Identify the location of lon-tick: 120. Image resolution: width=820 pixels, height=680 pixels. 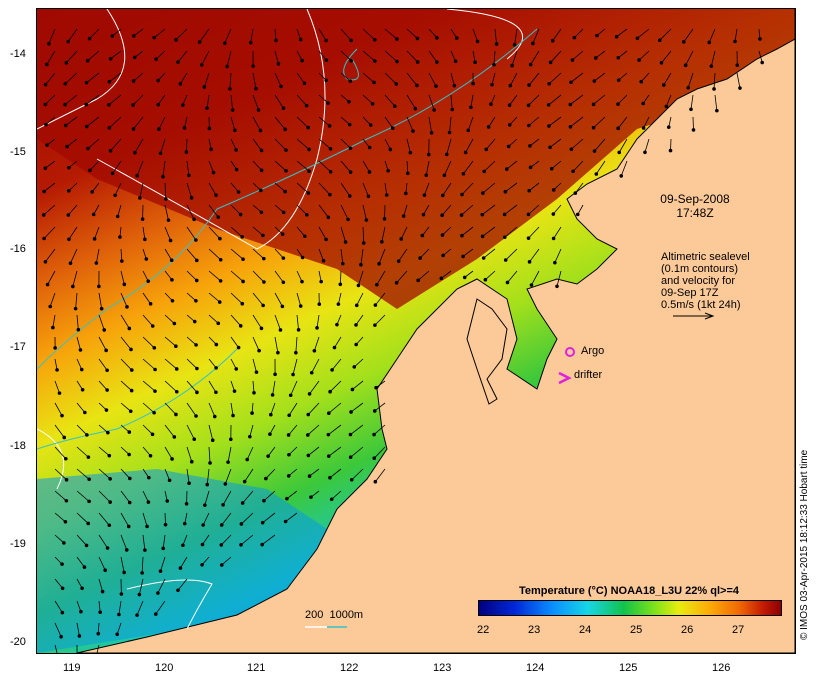
(164, 668).